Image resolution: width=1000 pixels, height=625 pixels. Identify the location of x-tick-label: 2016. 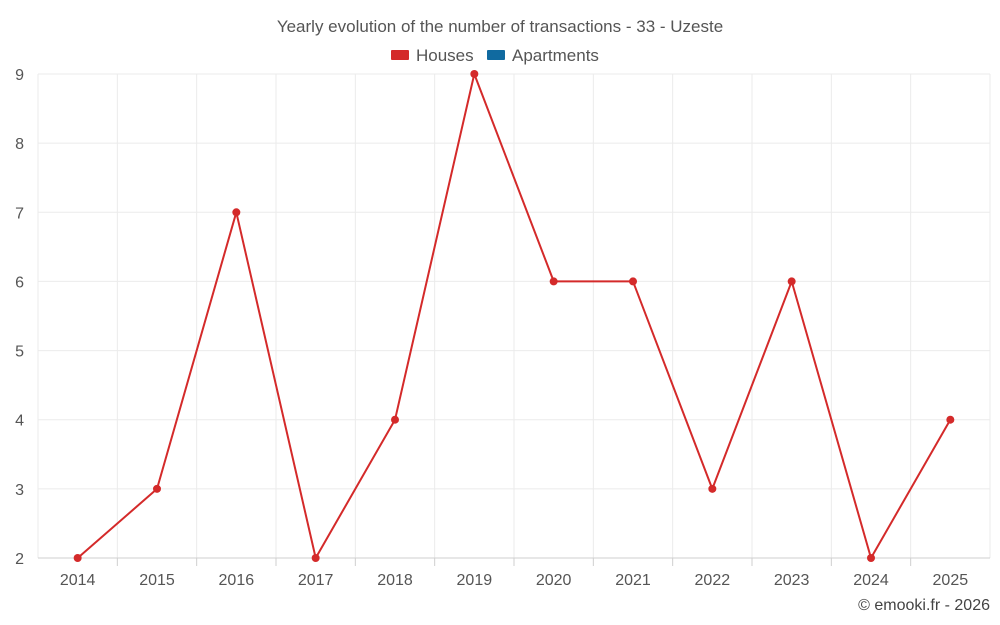
(237, 580).